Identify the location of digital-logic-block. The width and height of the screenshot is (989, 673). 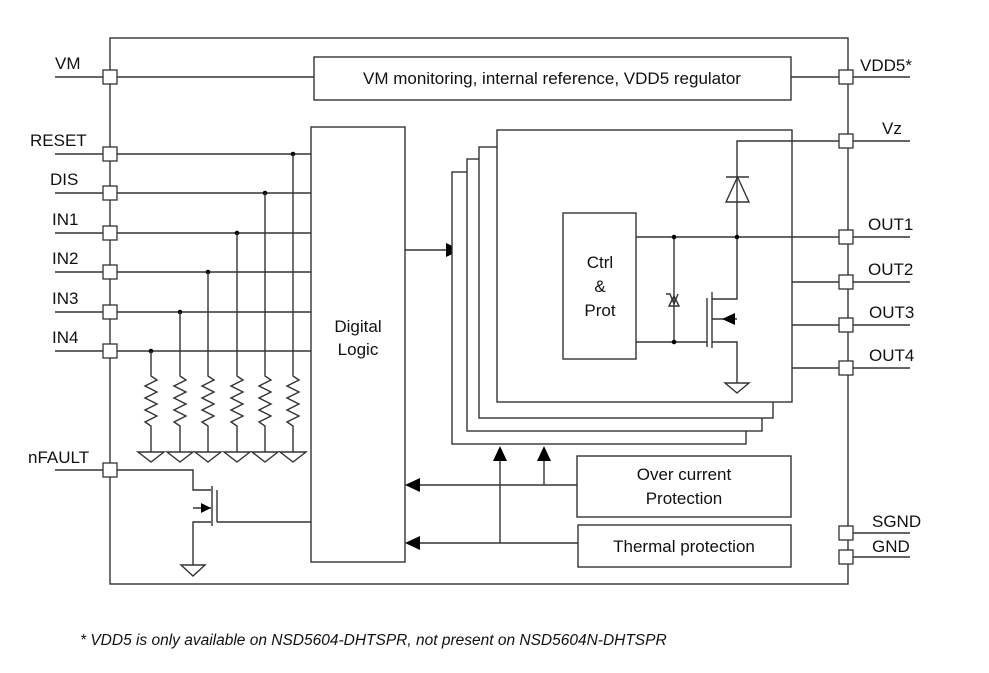
(358, 344).